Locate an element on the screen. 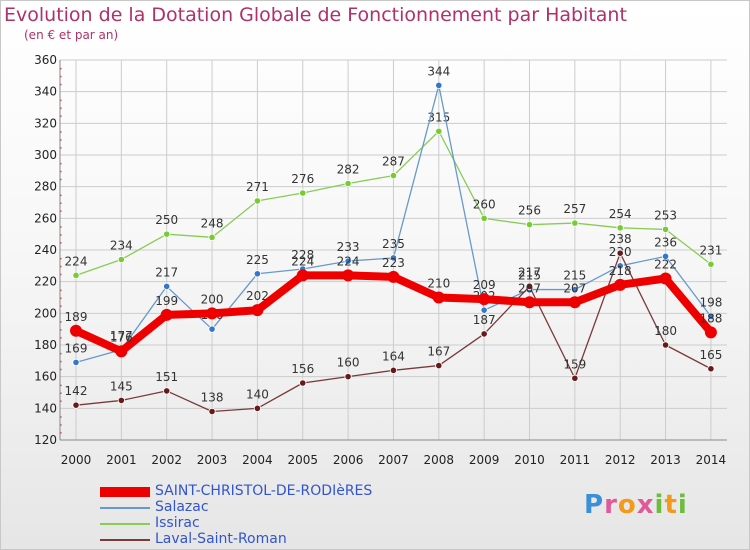 This screenshot has height=550, width=750. x-tick-label: 2004 is located at coordinates (257, 460).